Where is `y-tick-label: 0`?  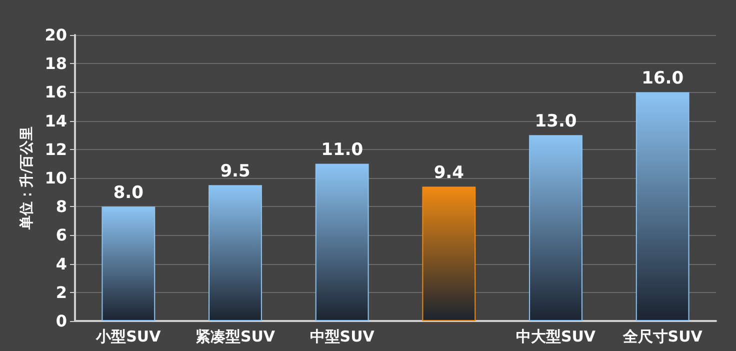
y-tick-label: 0 is located at coordinates (61, 321).